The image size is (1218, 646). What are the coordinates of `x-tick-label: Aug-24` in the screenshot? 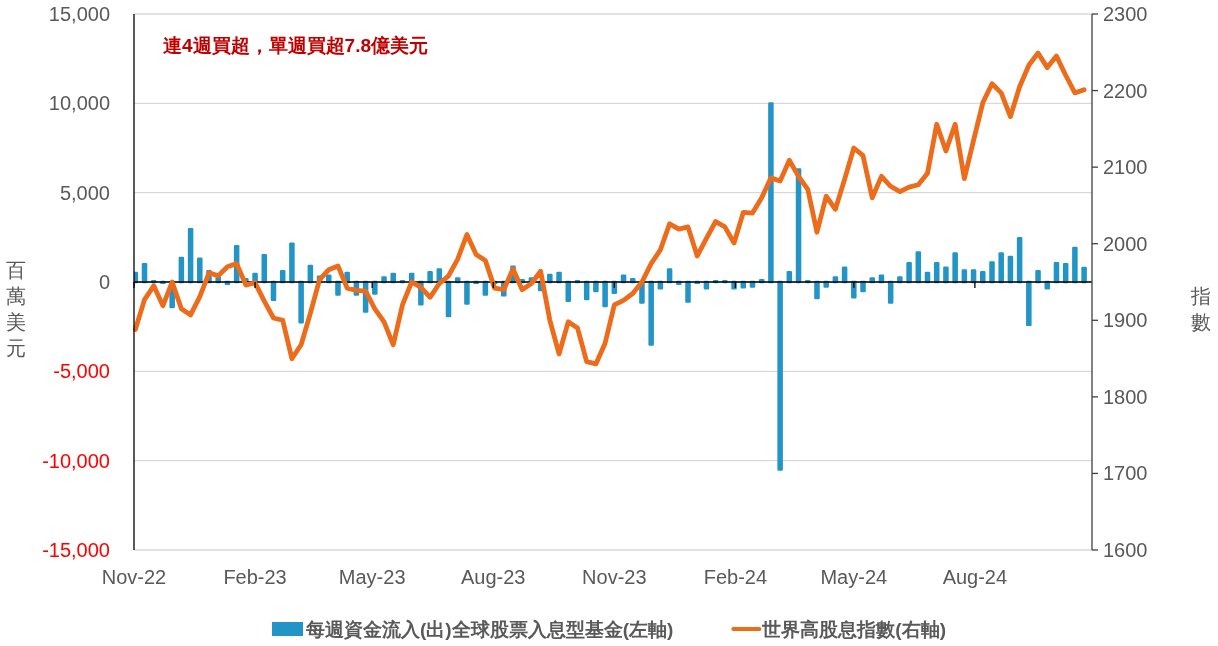 It's located at (975, 577).